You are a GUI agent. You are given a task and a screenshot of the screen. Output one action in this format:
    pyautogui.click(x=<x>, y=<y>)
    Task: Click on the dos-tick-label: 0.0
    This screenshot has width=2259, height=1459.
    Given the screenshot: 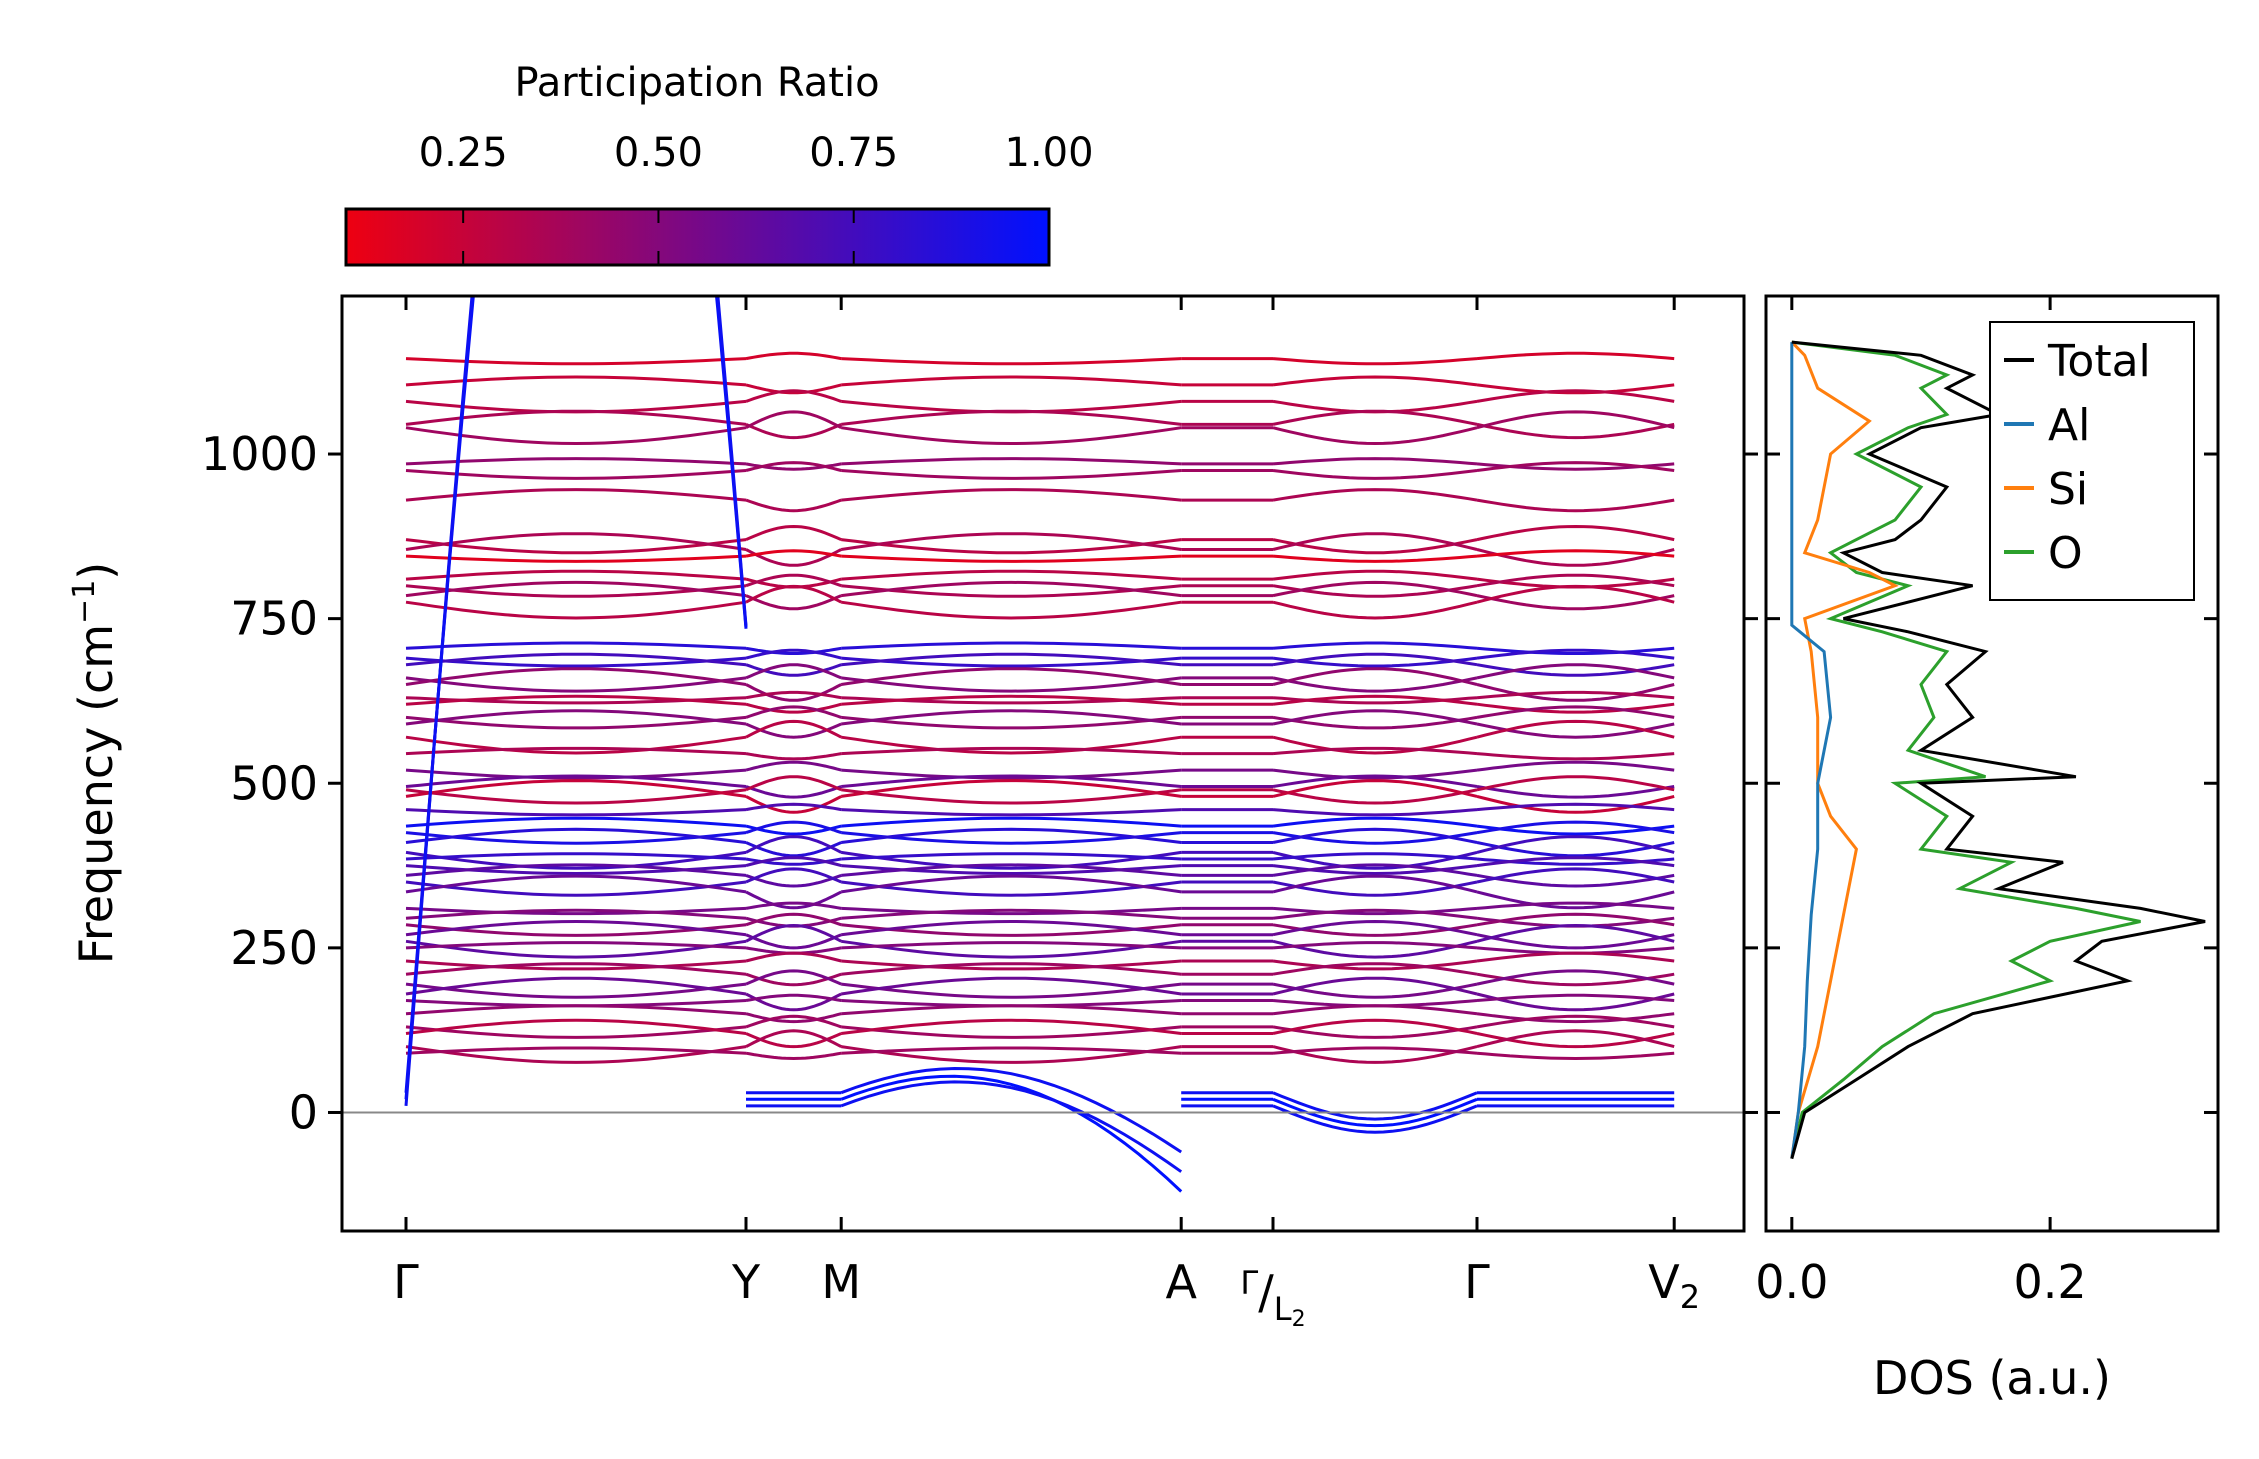 What is the action you would take?
    pyautogui.click(x=1791, y=1282)
    